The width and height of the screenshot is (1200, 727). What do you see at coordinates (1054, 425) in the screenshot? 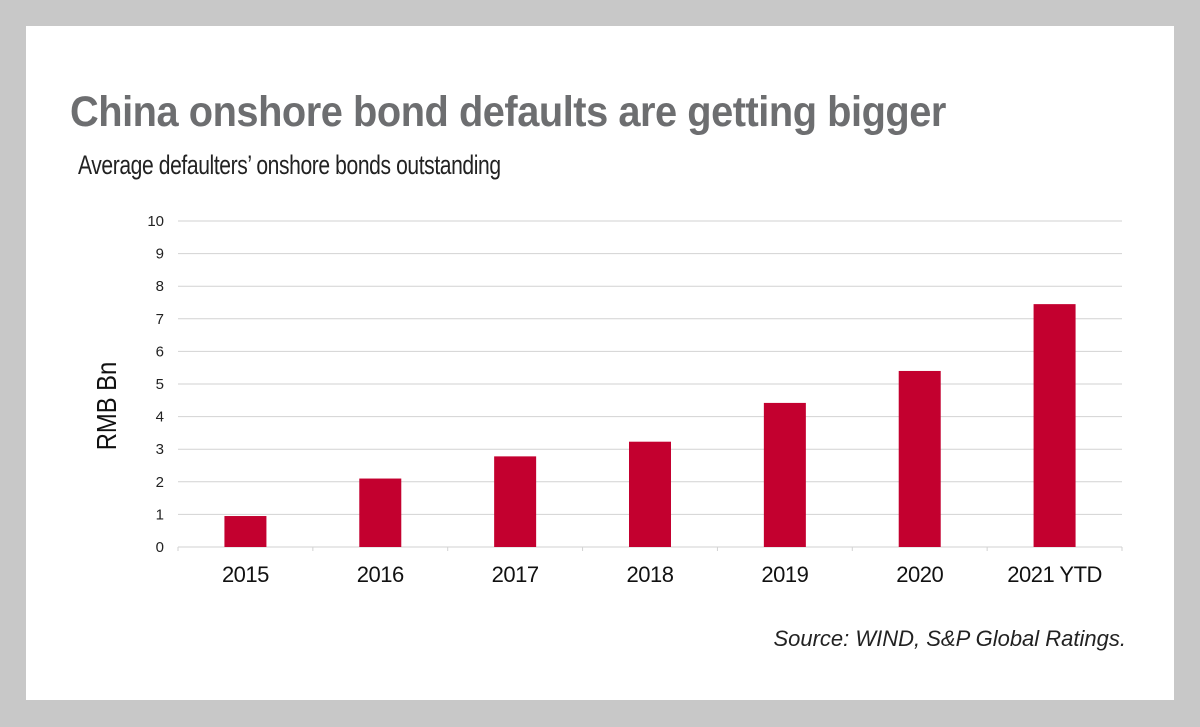
I see `bar-2021-ytd` at bounding box center [1054, 425].